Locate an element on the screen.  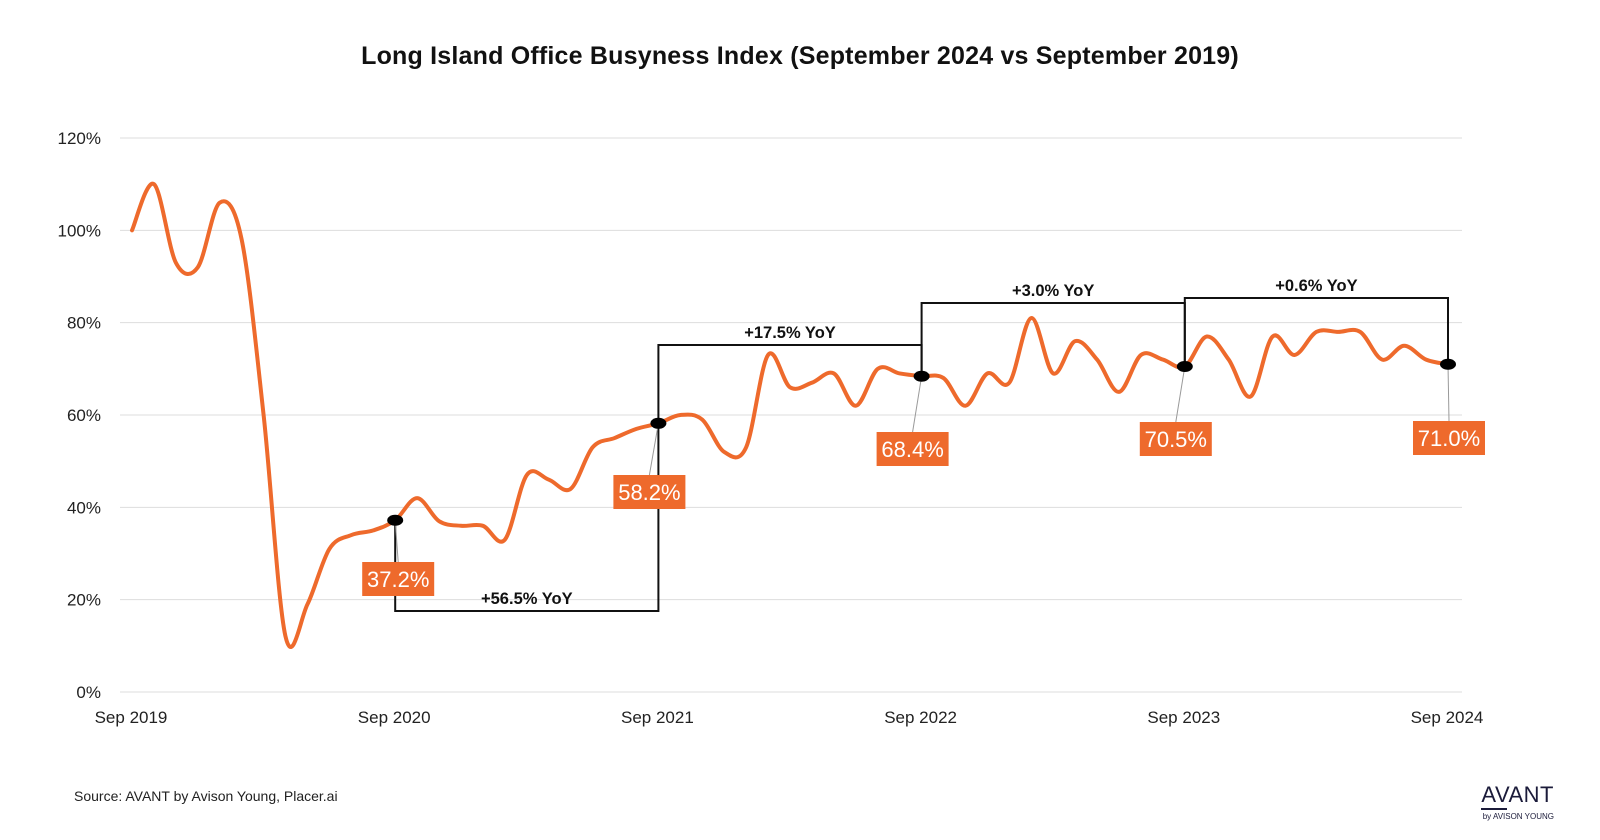
data-label: 70.5% is located at coordinates (1176, 439).